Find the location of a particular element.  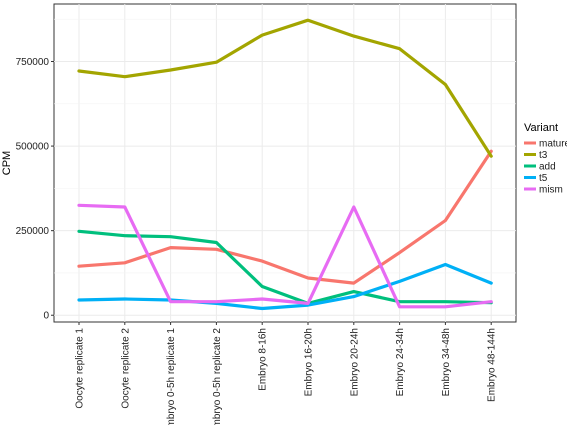

series-line-add is located at coordinates (285, 267).